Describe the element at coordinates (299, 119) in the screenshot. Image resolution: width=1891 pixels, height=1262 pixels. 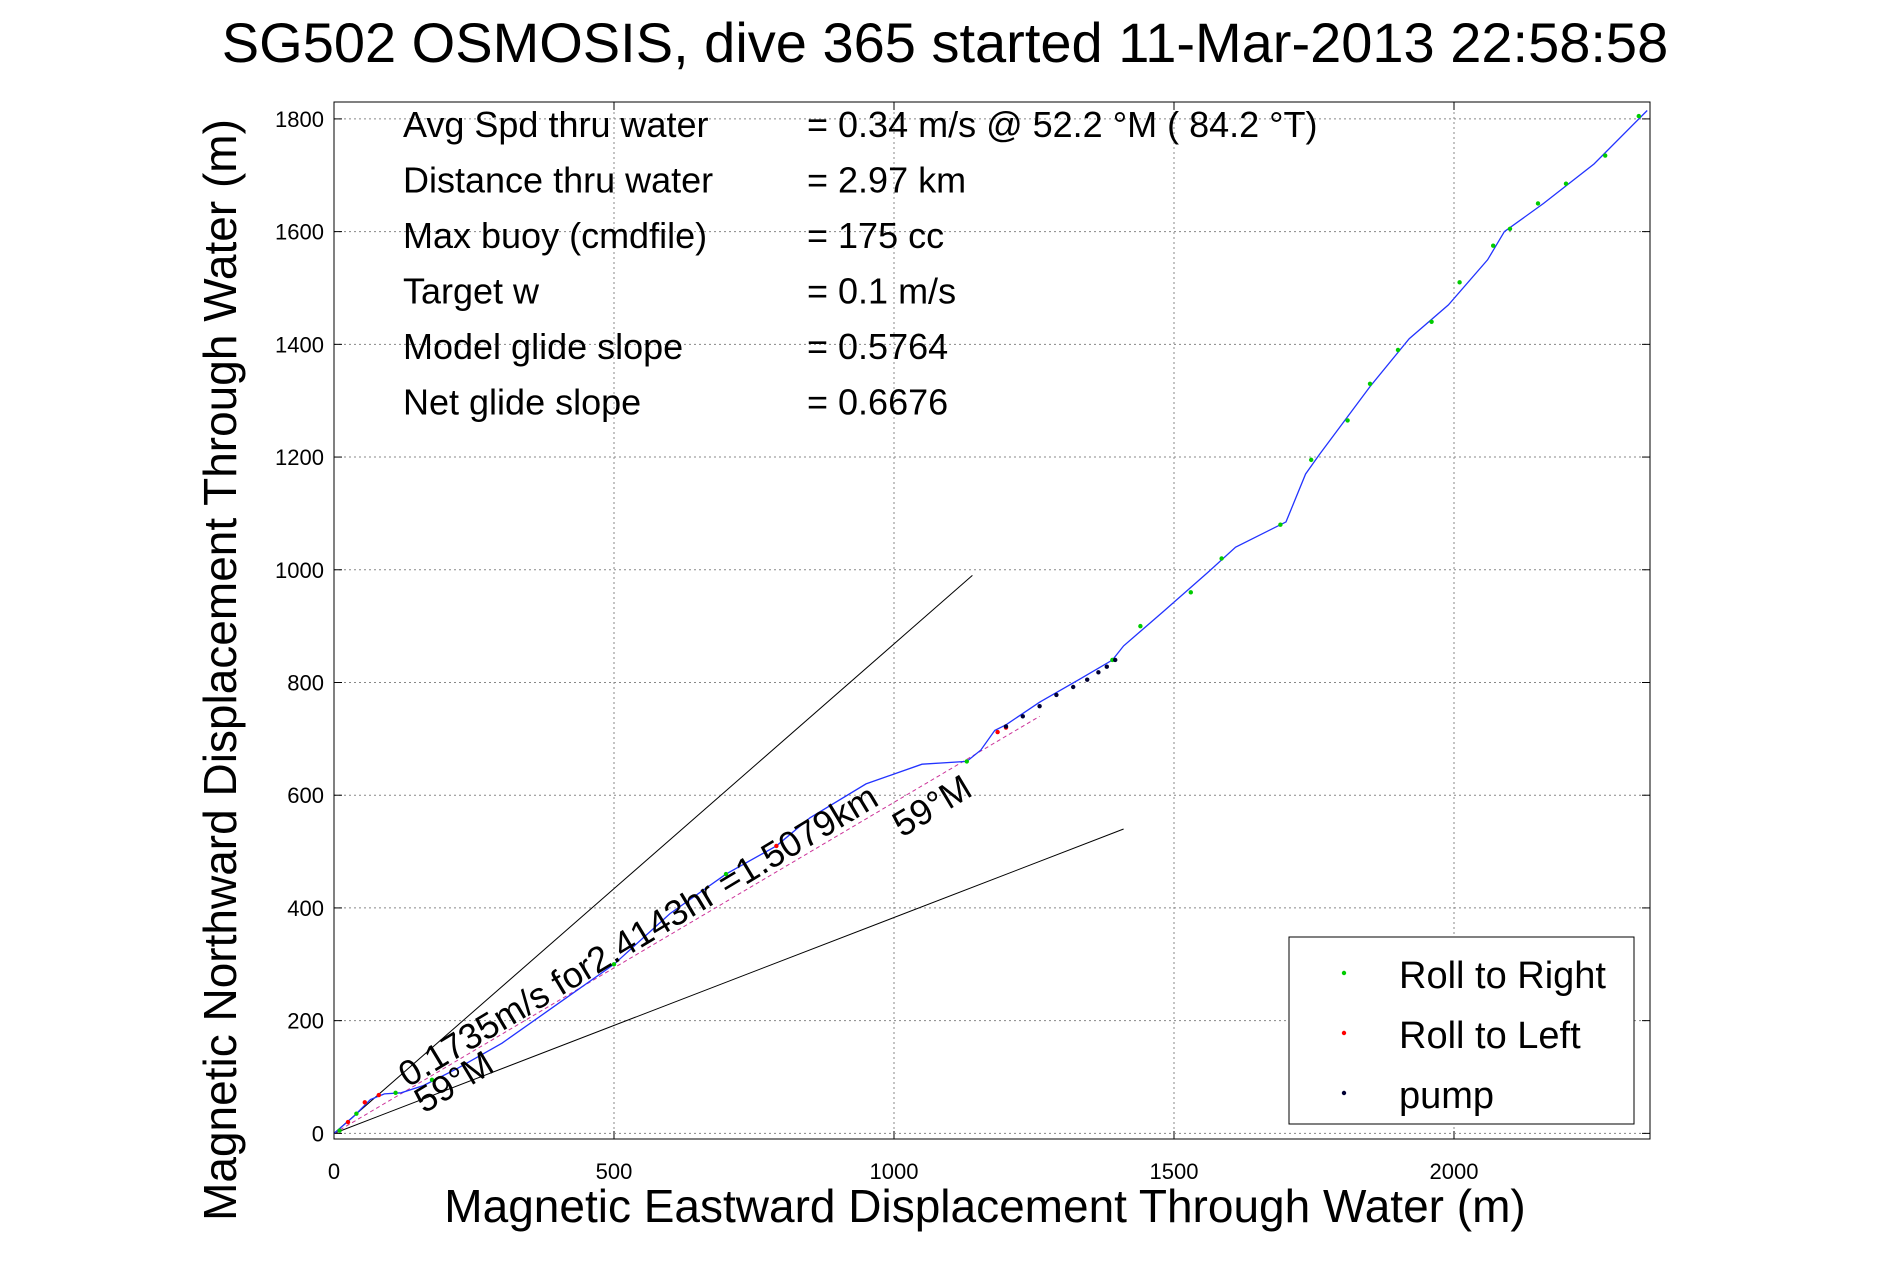
I see `y-tick-label: 1800` at that location.